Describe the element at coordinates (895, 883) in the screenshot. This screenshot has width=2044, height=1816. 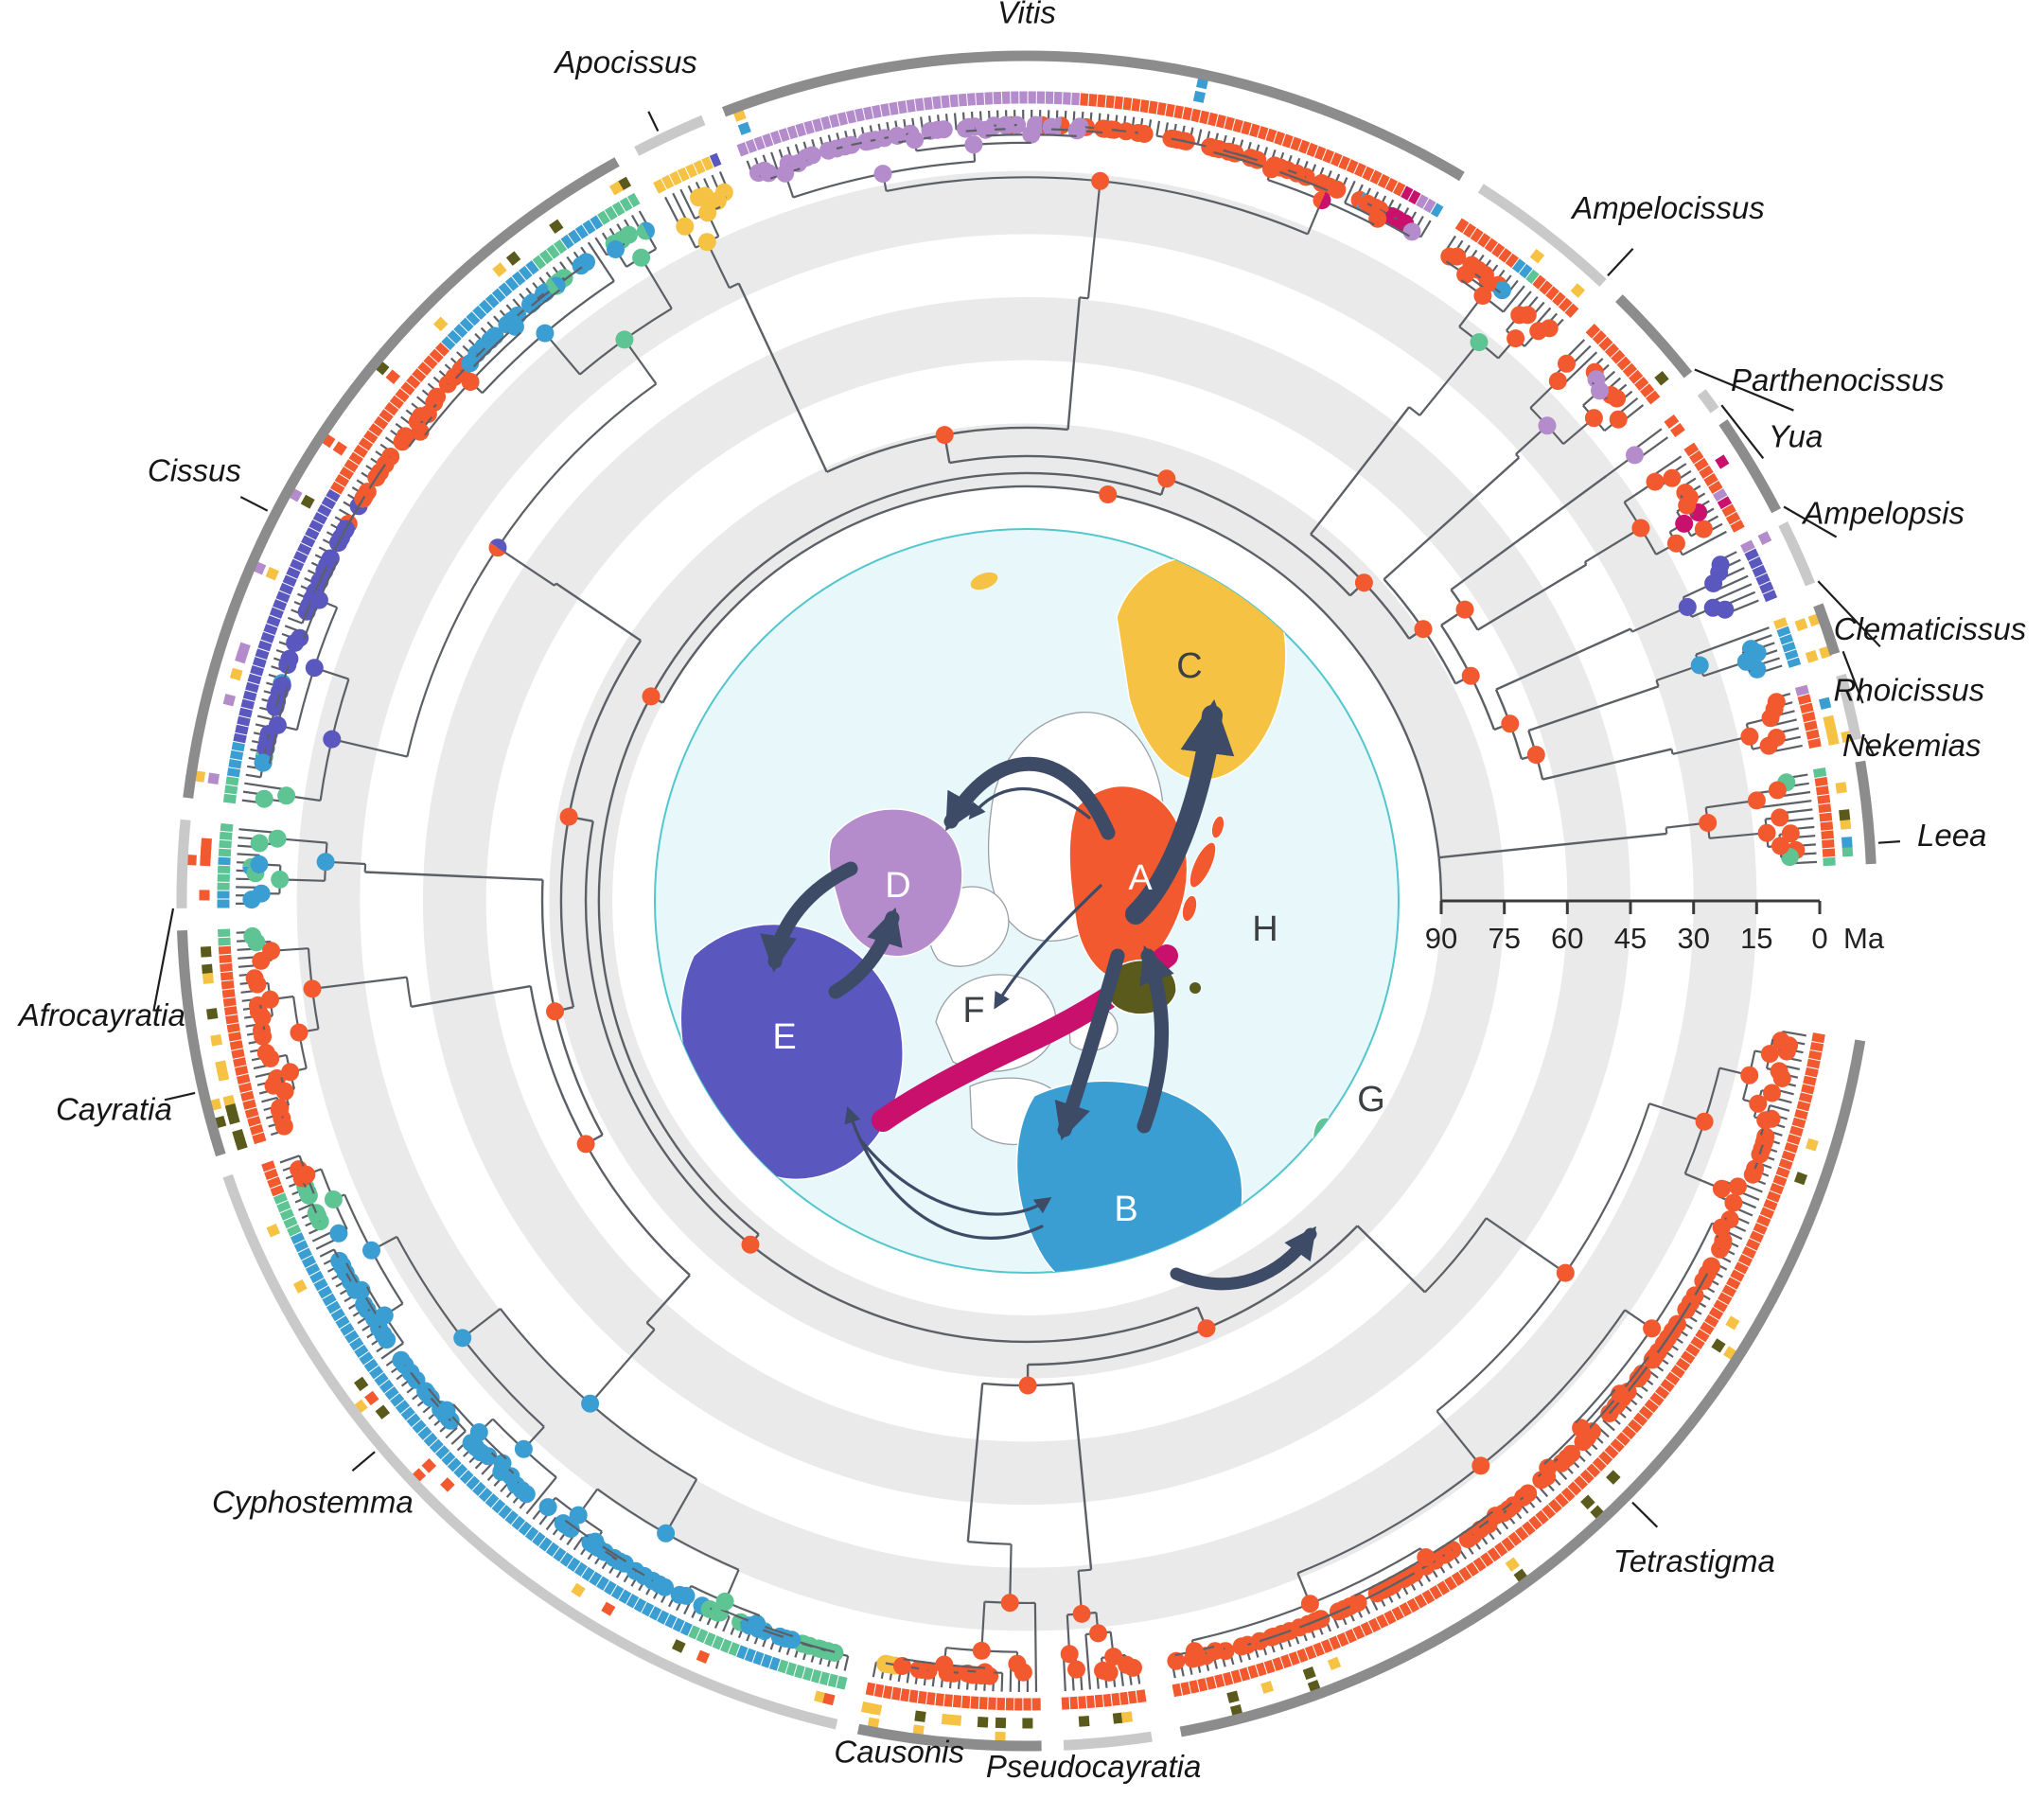
I see `map-region-d` at that location.